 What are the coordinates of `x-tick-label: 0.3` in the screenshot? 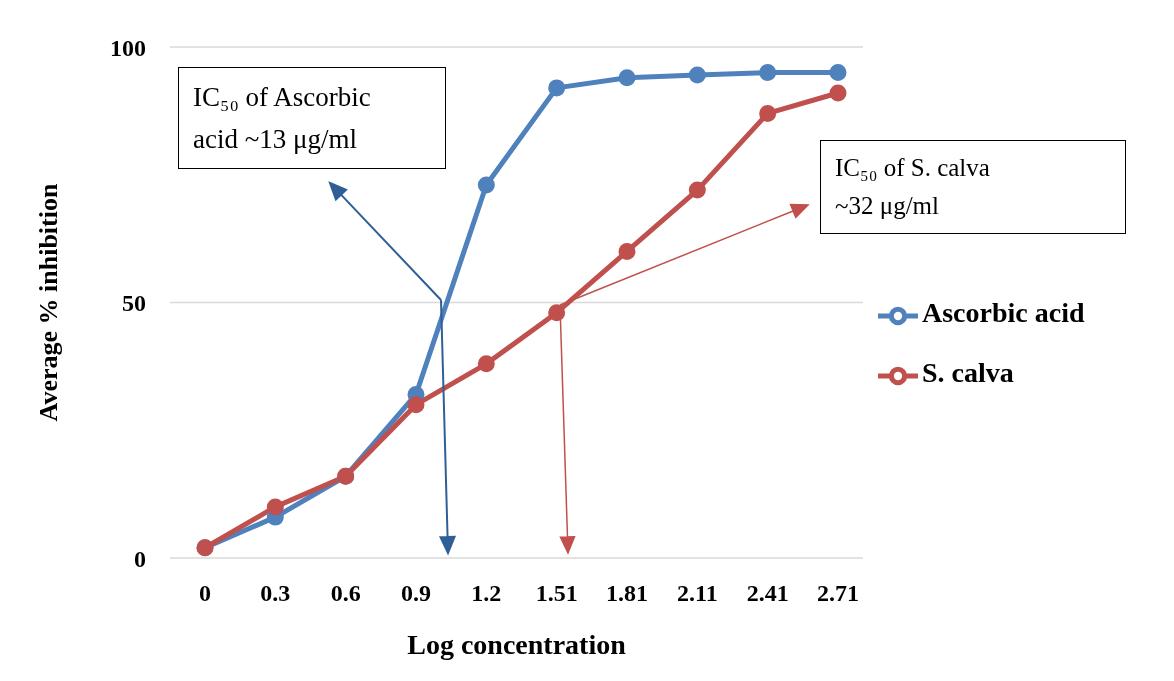 It's located at (275, 593).